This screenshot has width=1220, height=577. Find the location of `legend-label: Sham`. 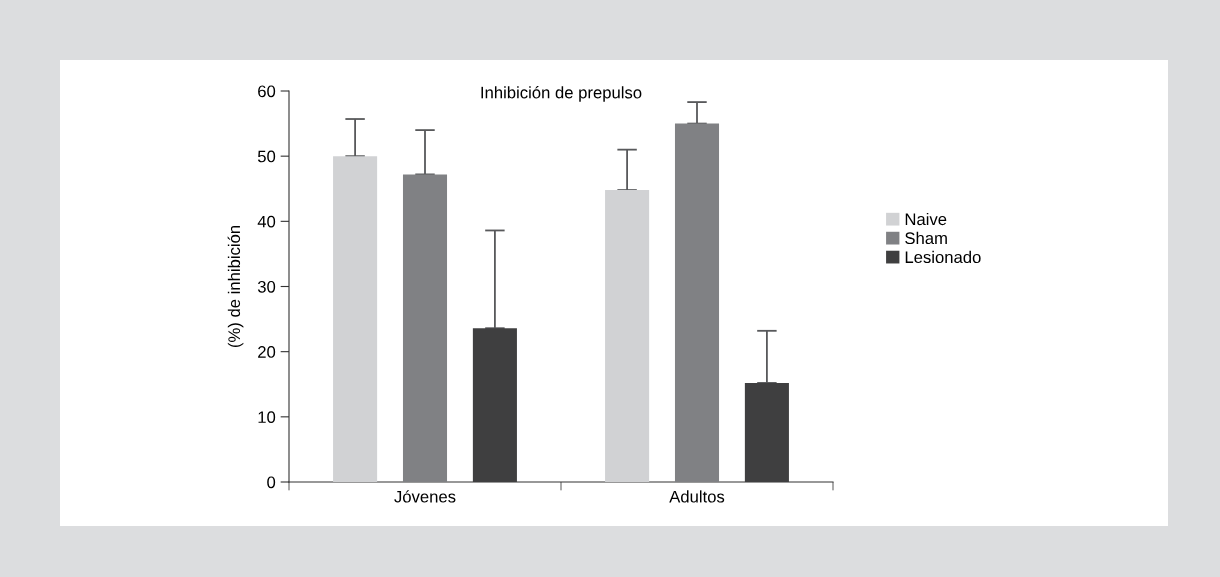

legend-label: Sham is located at coordinates (926, 238).